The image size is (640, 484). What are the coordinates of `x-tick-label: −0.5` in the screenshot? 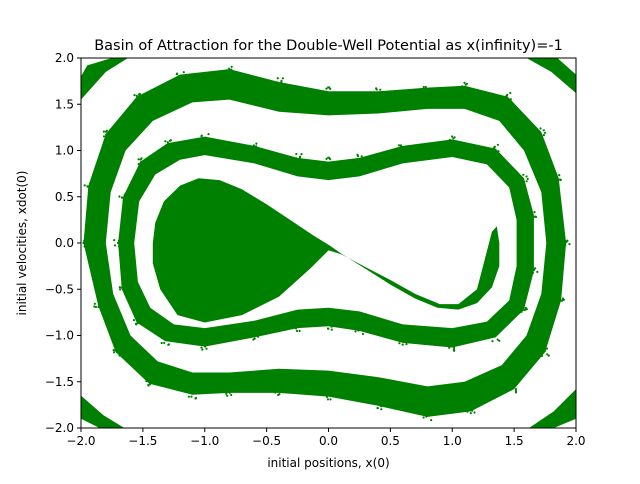 It's located at (266, 441).